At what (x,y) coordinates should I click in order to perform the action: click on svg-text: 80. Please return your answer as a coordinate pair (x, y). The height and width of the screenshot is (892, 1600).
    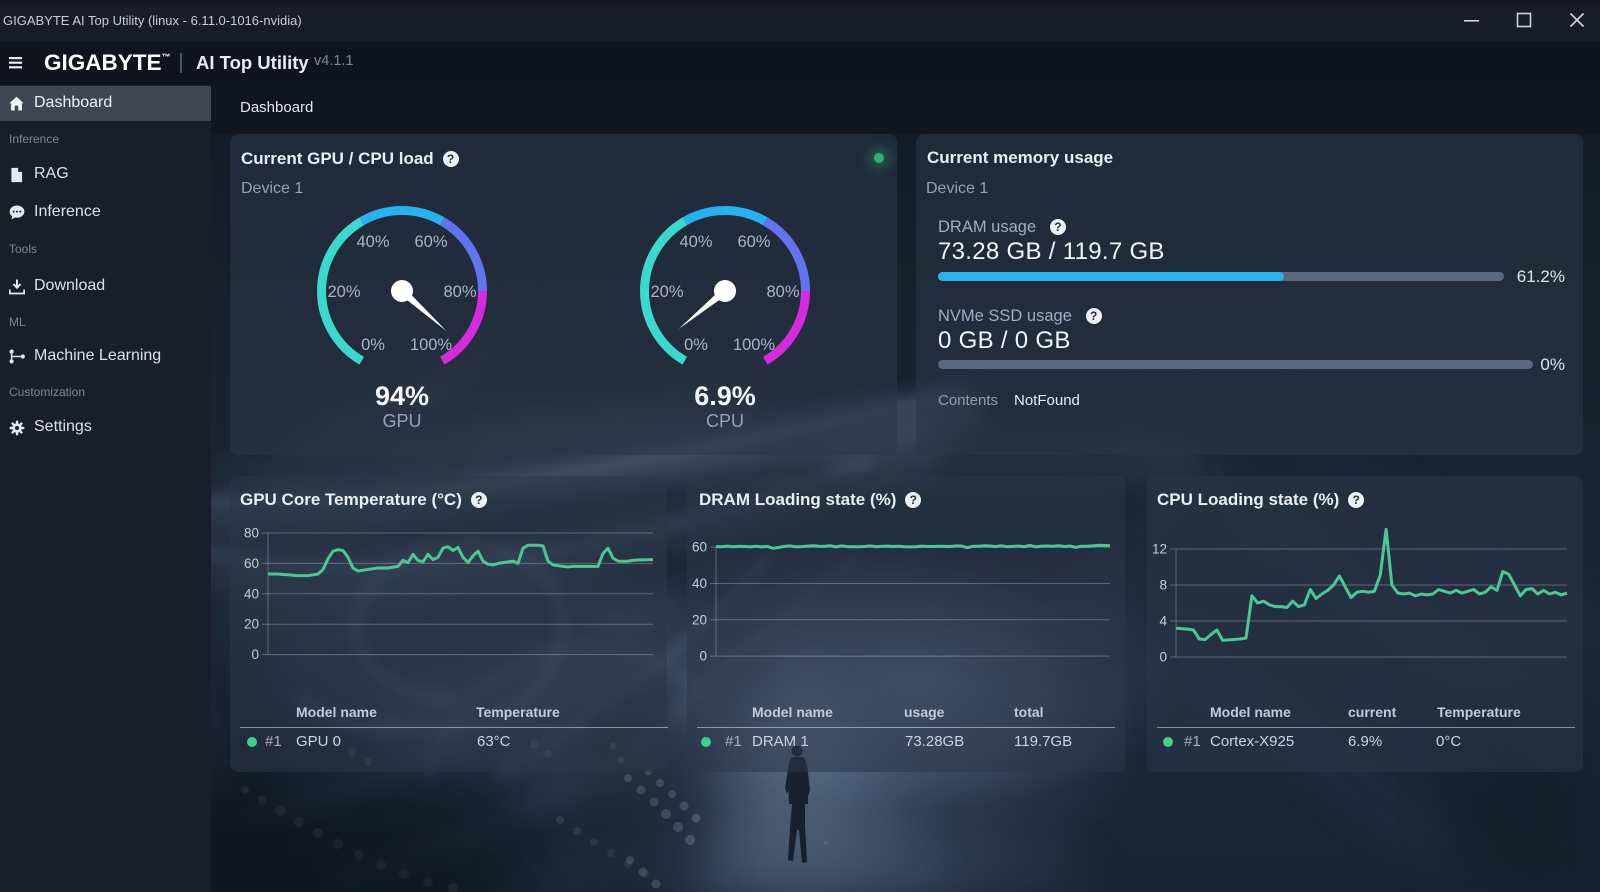
    Looking at the image, I should click on (251, 533).